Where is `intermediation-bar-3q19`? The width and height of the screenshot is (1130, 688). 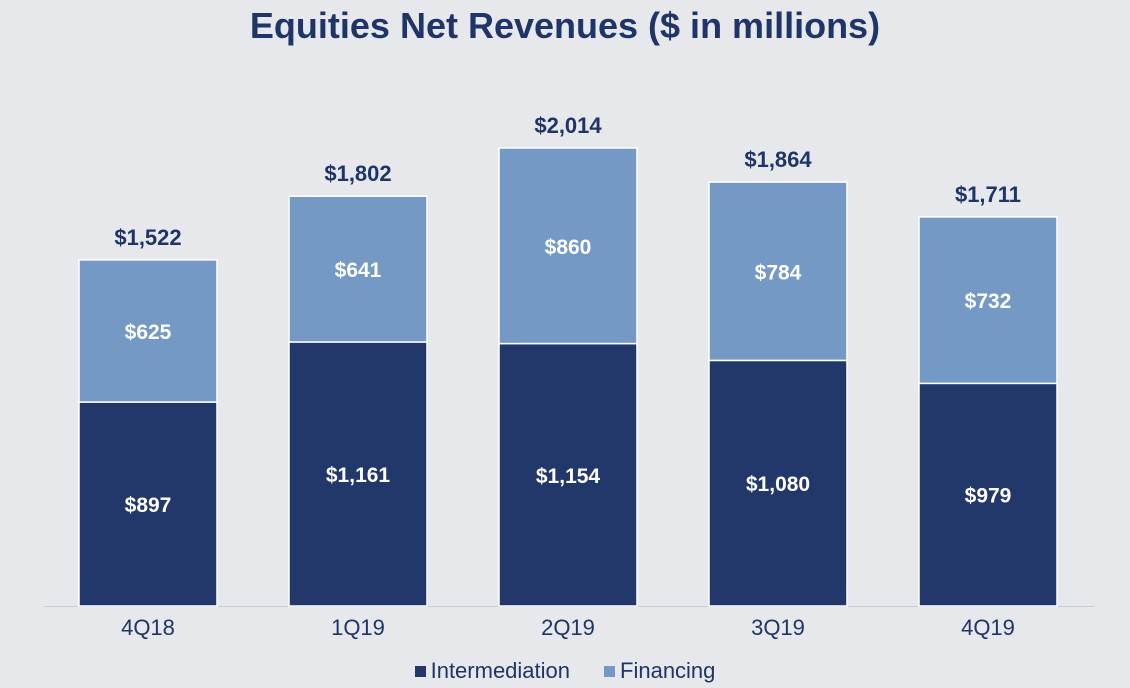
intermediation-bar-3q19 is located at coordinates (778, 483).